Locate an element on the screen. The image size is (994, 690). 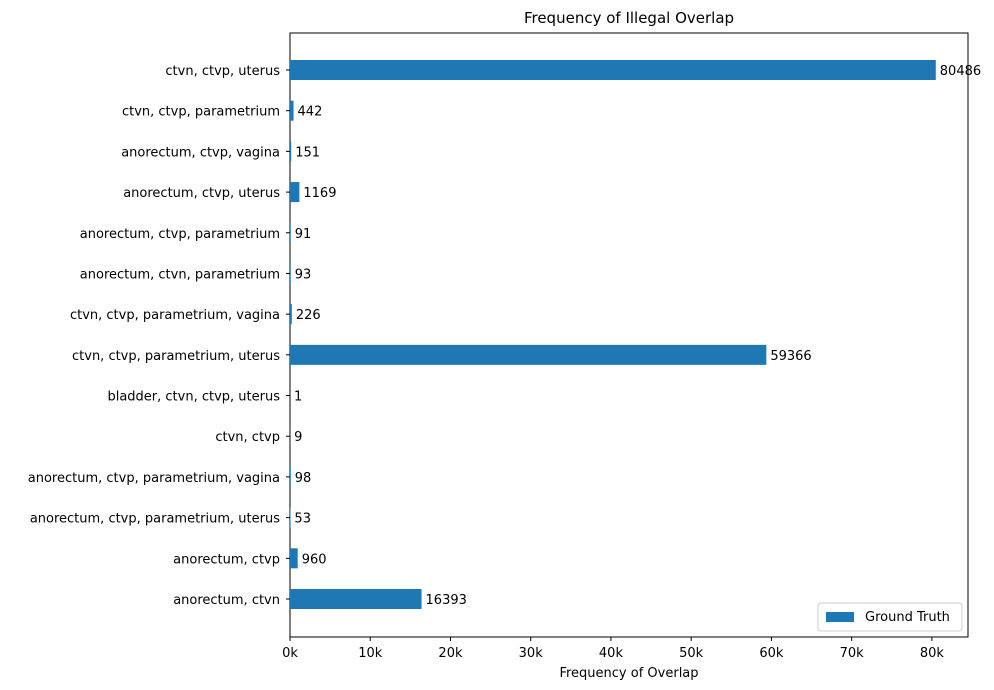
chart-title: Frequency of Illegal Overlap is located at coordinates (629, 18).